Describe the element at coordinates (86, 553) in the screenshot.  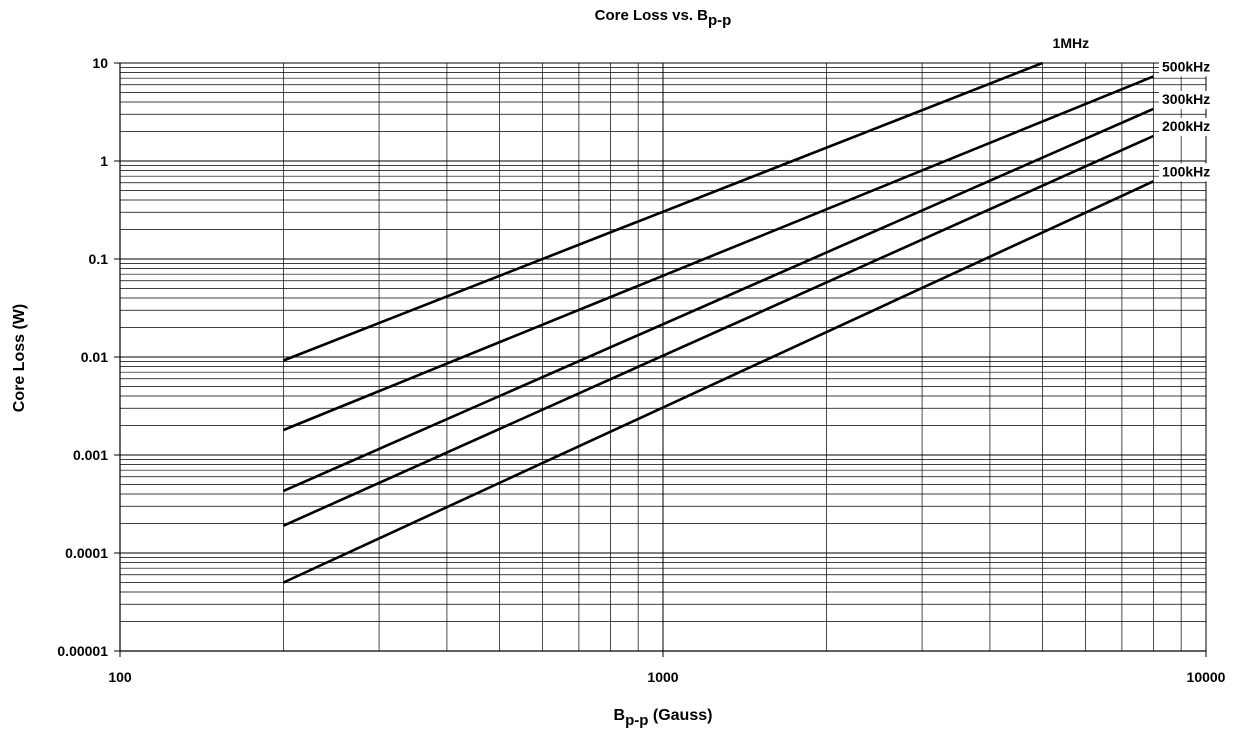
I see `y-tick-label: 0.0001` at that location.